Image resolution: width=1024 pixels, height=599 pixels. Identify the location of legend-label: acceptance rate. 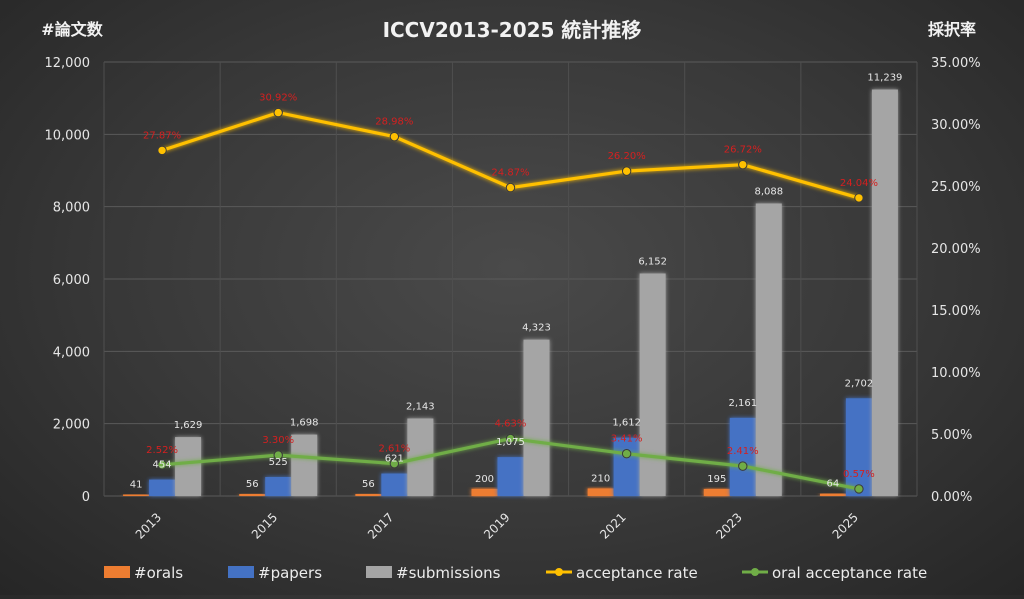
(637, 573).